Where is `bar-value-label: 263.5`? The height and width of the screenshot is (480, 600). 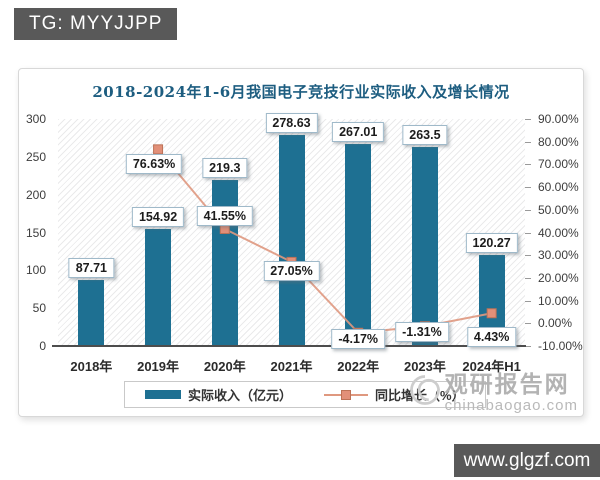 bar-value-label: 263.5 is located at coordinates (425, 134).